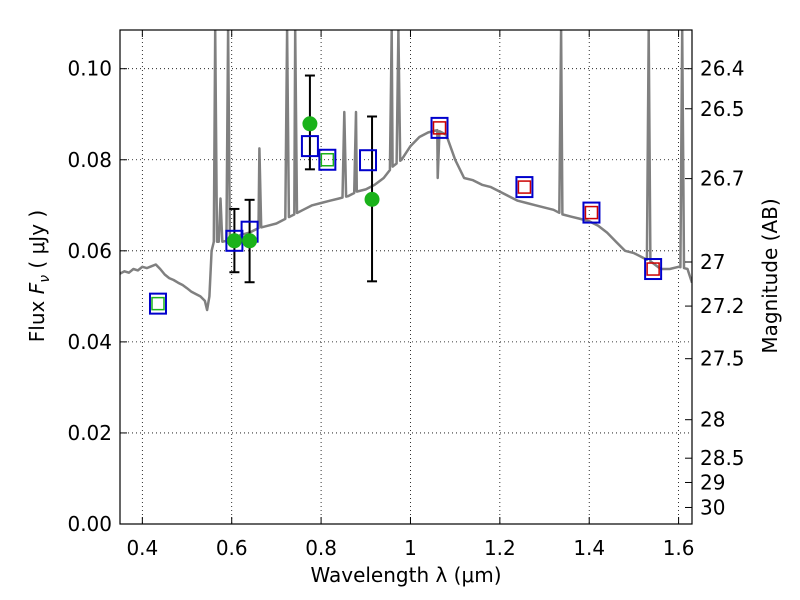 Image resolution: width=800 pixels, height=600 pixels. Describe the element at coordinates (500, 548) in the screenshot. I see `x-tick-label: 1.2` at that location.